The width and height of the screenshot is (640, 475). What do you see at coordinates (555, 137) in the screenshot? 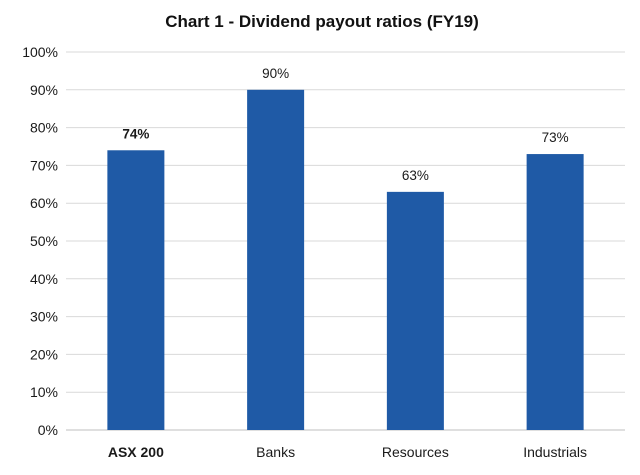
I see `data-label: 73%` at bounding box center [555, 137].